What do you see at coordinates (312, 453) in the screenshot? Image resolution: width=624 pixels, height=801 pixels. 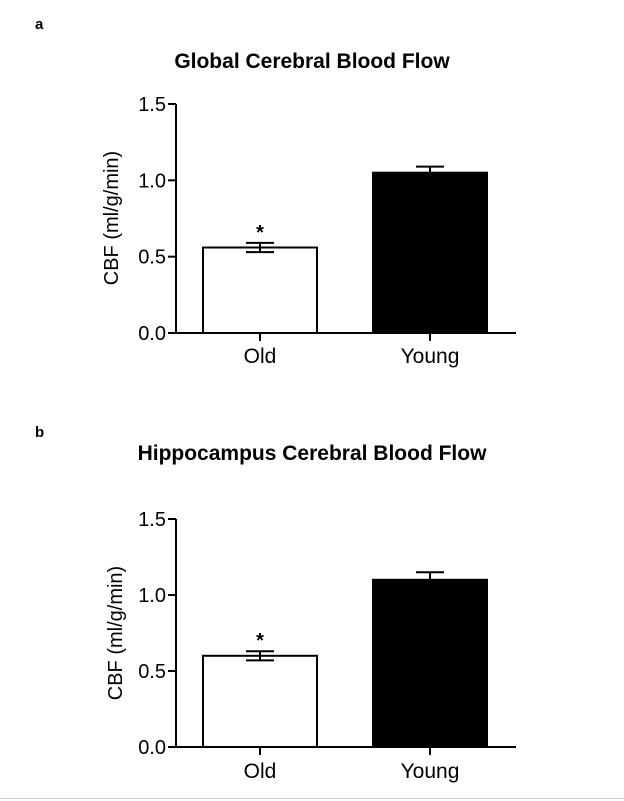 I see `chart-title-b: Hippocampus Cerebral Blood Flow` at bounding box center [312, 453].